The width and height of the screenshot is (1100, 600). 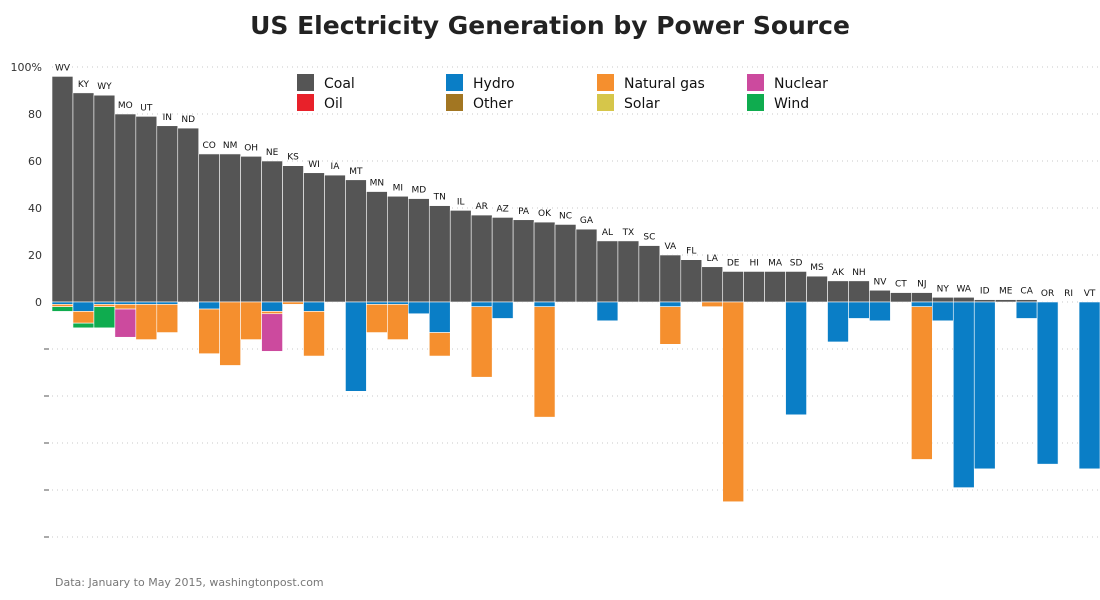 What do you see at coordinates (502, 260) in the screenshot?
I see `bar-coal-az` at bounding box center [502, 260].